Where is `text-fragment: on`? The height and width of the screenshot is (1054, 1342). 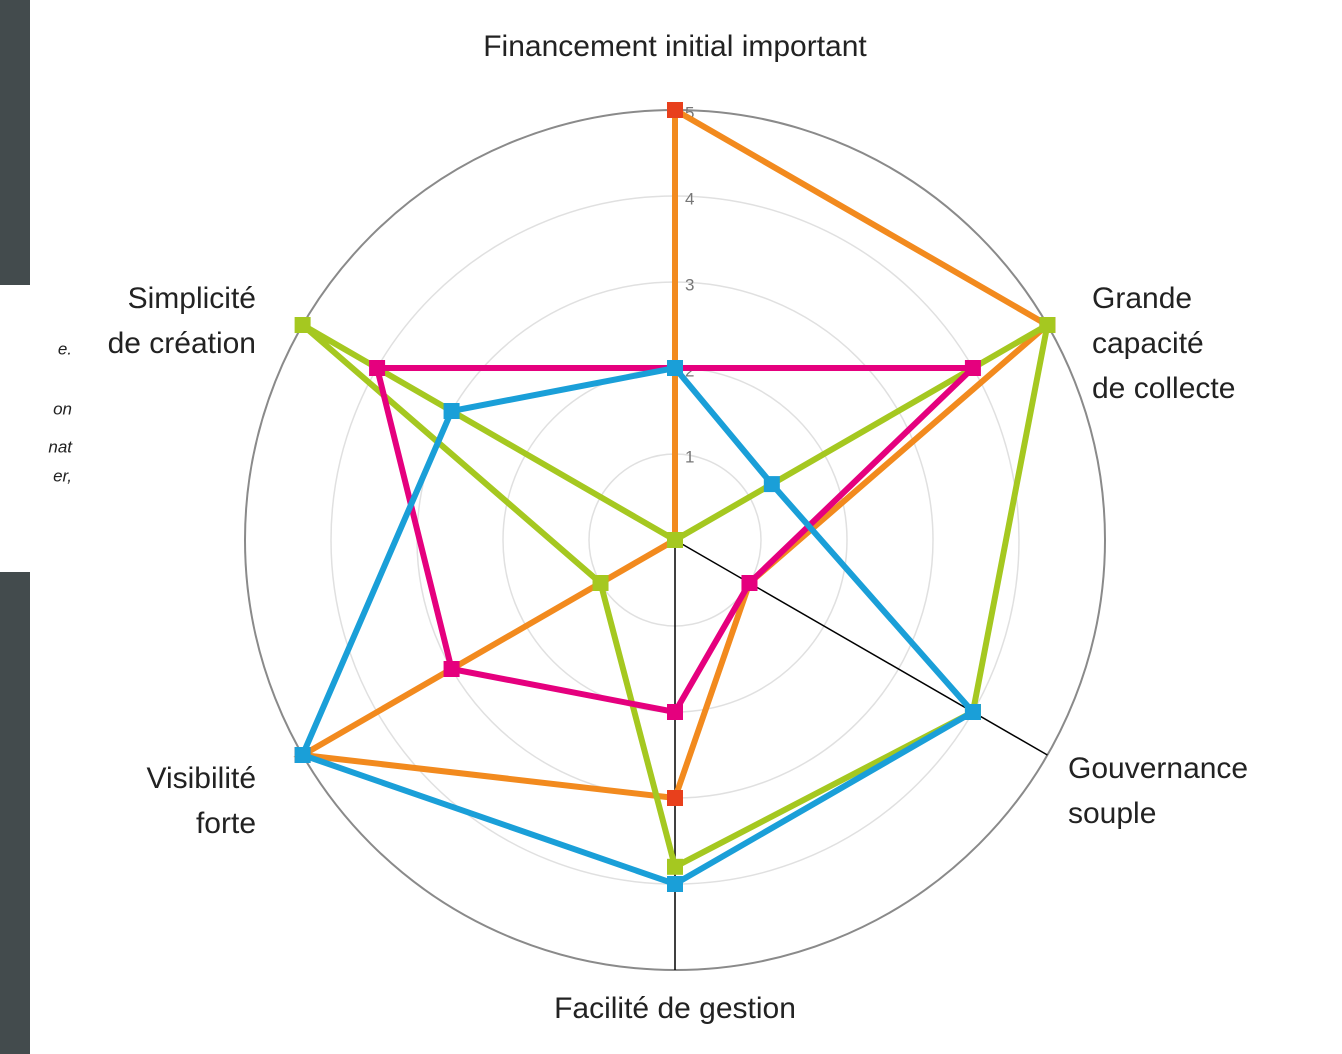
text-fragment: on is located at coordinates (62, 408).